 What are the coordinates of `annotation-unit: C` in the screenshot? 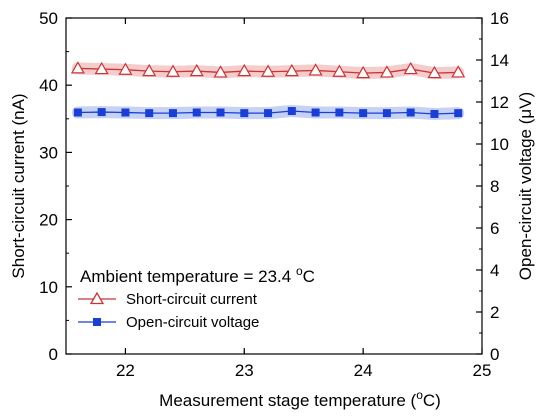 It's located at (309, 276).